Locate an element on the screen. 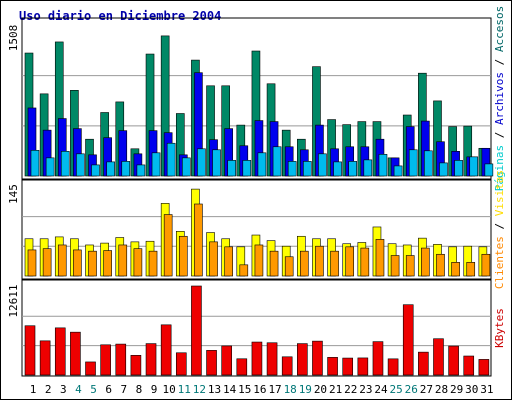 This screenshot has width=512, height=400. bar-páginas-day-3 is located at coordinates (65, 164).